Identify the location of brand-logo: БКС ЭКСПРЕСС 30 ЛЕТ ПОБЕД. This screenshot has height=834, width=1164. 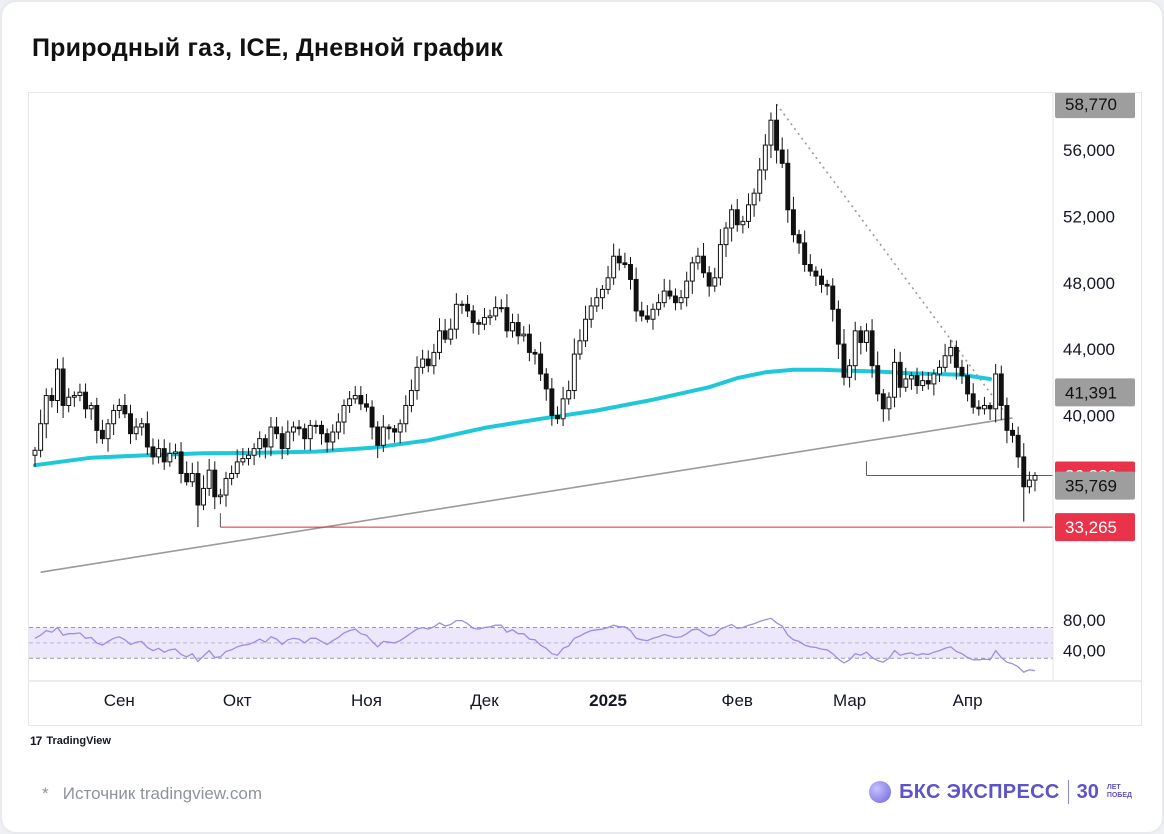
(1000, 792).